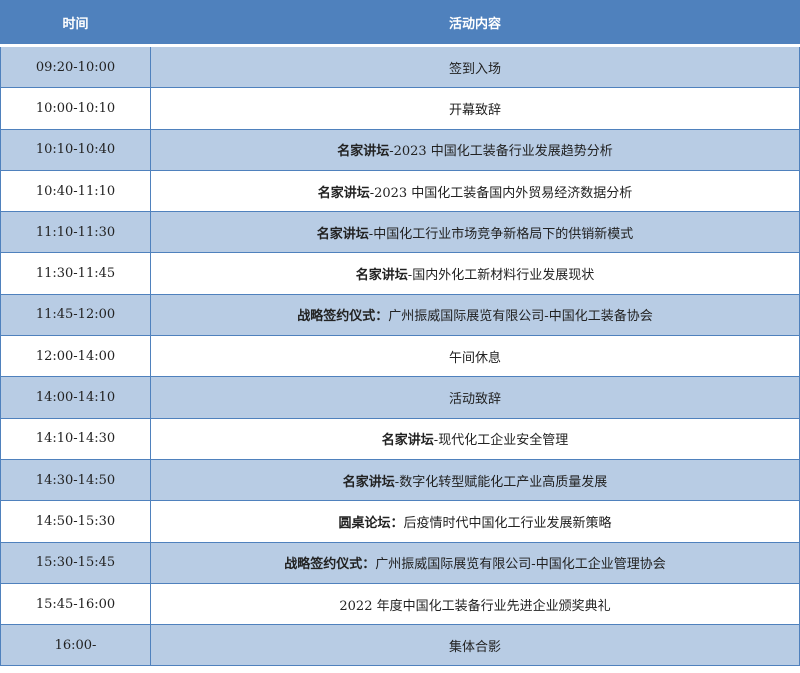  I want to click on table-row: 14:50-15:30 圆桌论坛：后疫情时代中国化工行业发展新策略, so click(400, 521).